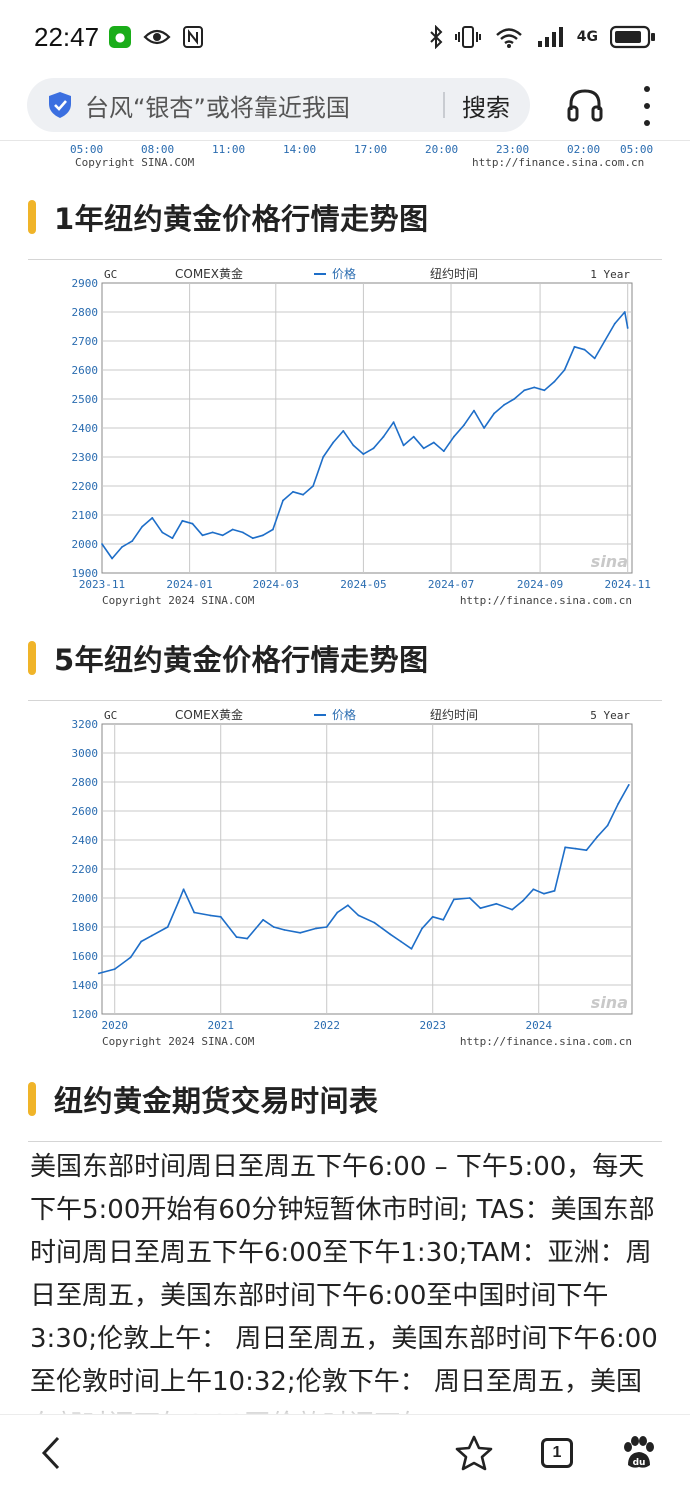 The image size is (690, 1489). I want to click on y-tick-label: 2800, so click(85, 782).